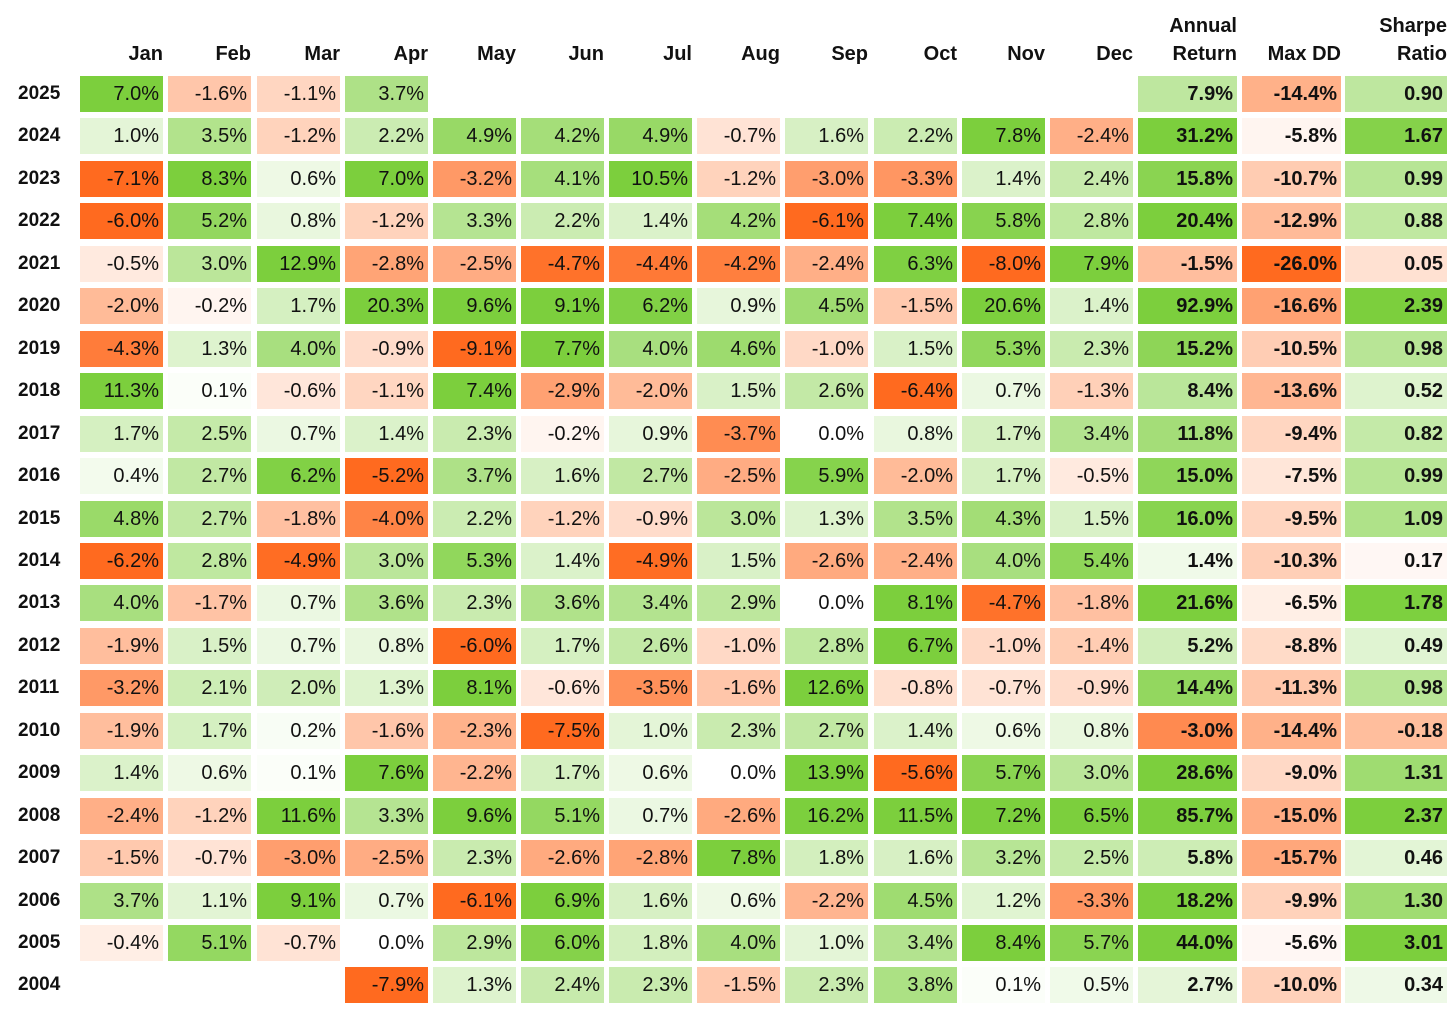 The width and height of the screenshot is (1456, 1010). Describe the element at coordinates (826, 264) in the screenshot. I see `heatmap-cell: -2.4%` at that location.